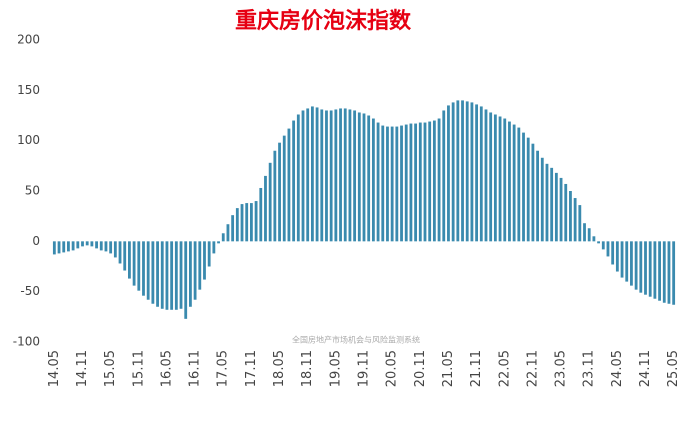 The image size is (689, 421). I want to click on y-tick-label: 0, so click(36, 241).